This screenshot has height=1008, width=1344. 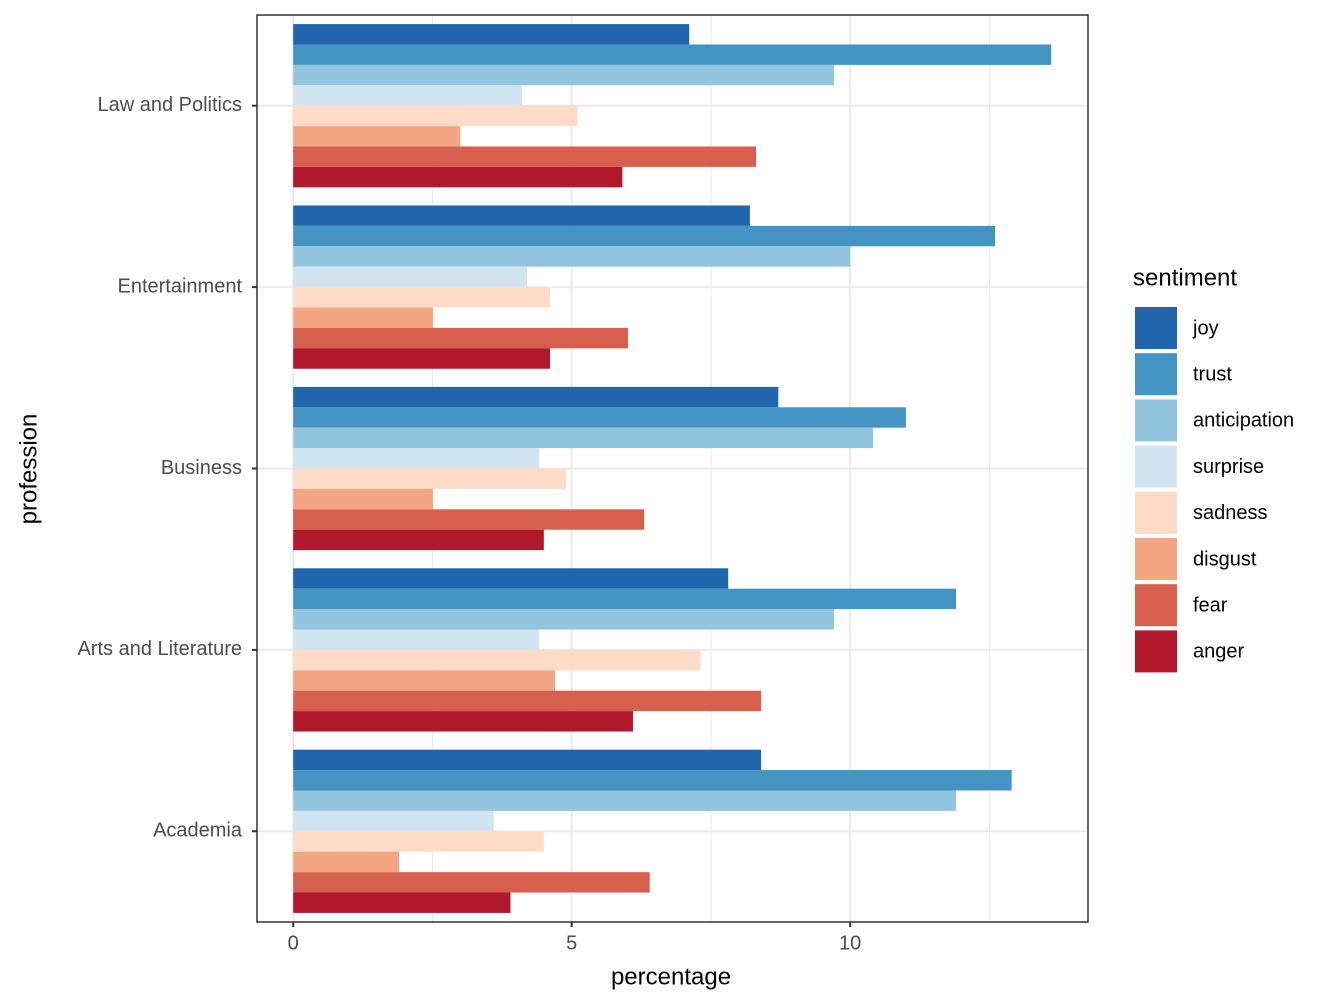 I want to click on x-axis-title: percentage, so click(x=671, y=976).